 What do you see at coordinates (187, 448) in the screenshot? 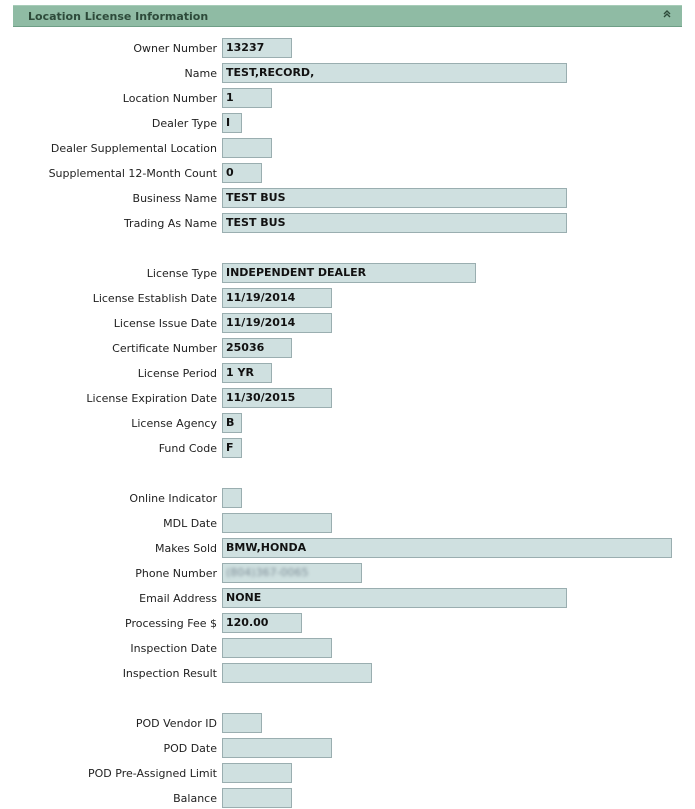
I see `fund-code-label: Fund Code` at bounding box center [187, 448].